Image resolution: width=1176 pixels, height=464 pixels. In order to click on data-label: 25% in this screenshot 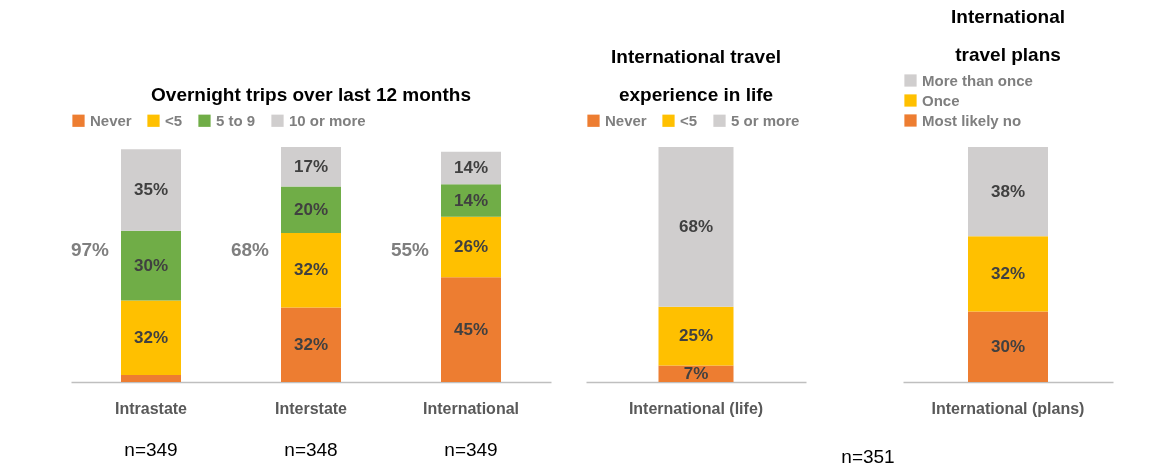, I will do `click(696, 336)`.